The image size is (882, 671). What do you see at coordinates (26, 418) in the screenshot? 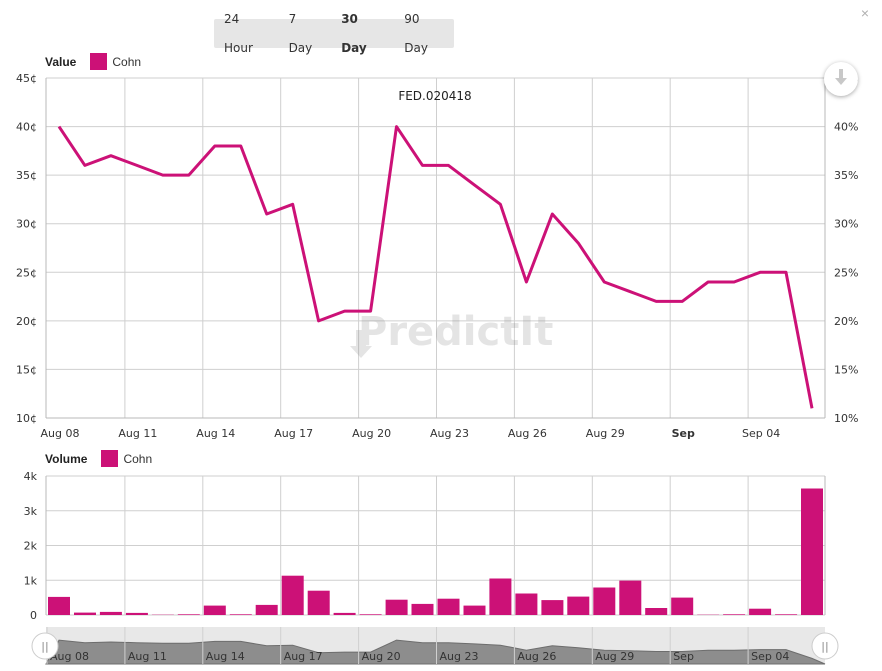
I see `y-left-tick-label: 10¢` at bounding box center [26, 418].